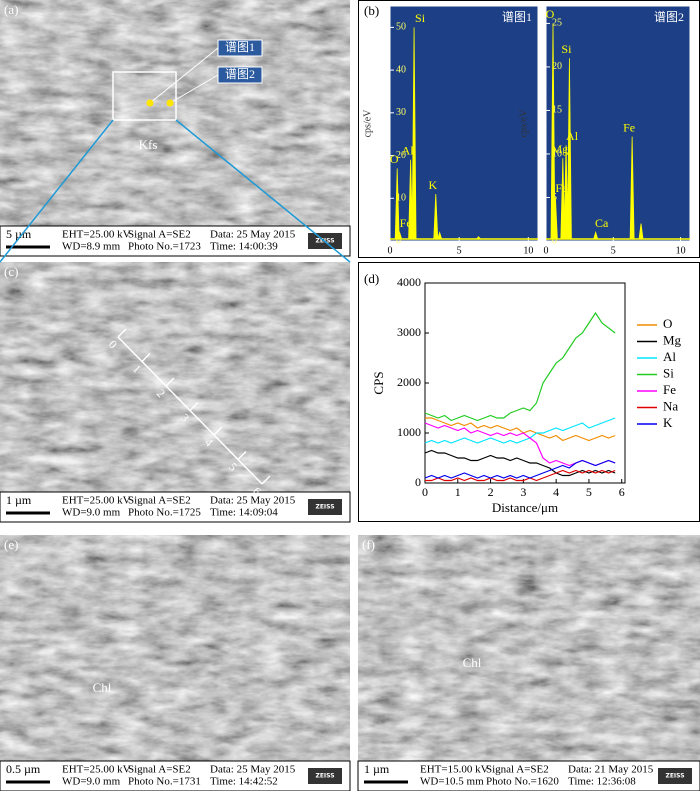  I want to click on eht: EHT=15.00 kV, so click(454, 770).